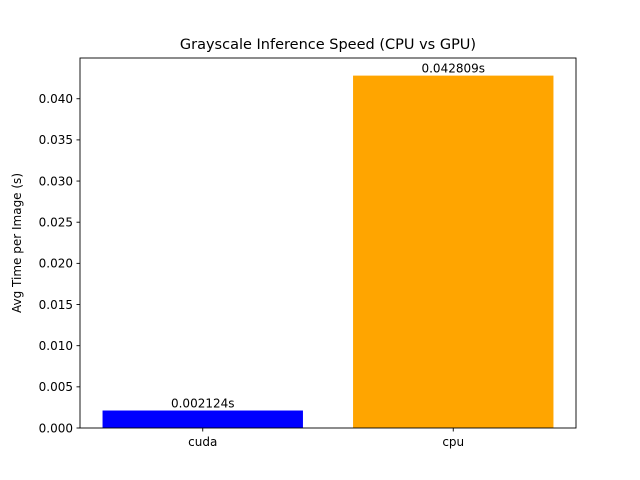  Describe the element at coordinates (56, 140) in the screenshot. I see `y-tick-label: 0.035` at that location.